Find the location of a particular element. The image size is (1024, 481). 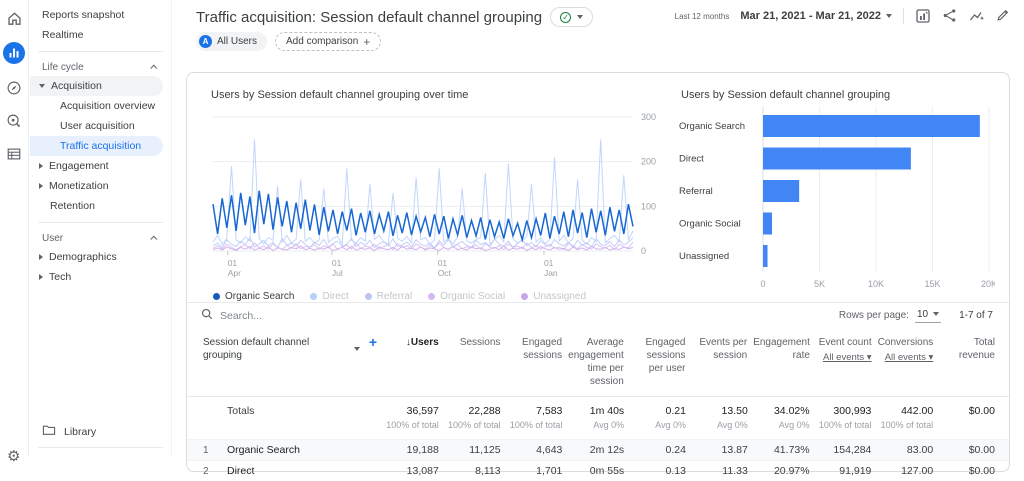

totals-value: 34.02% Avg 0% is located at coordinates (779, 417).